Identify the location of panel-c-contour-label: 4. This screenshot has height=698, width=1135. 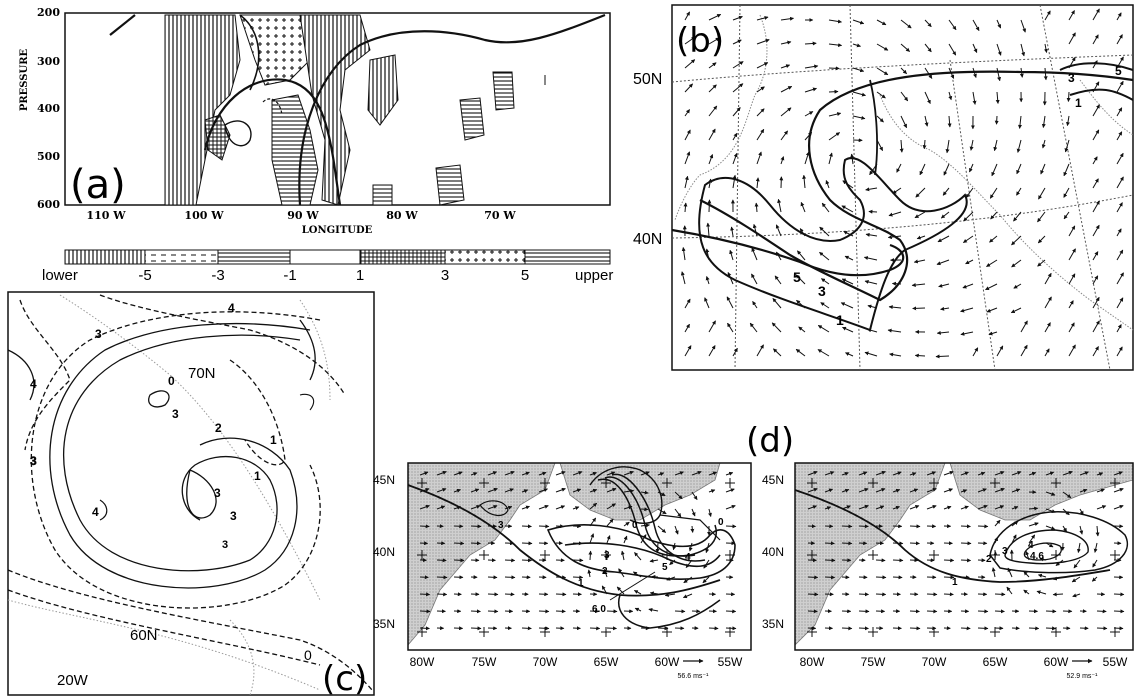
(231, 308).